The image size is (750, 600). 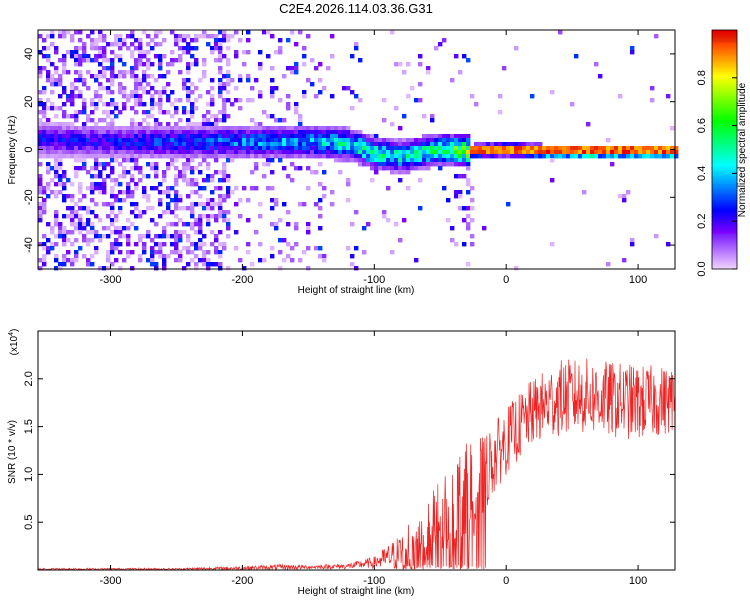 What do you see at coordinates (702, 77) in the screenshot?
I see `colorbar-tick-label: 0.8` at bounding box center [702, 77].